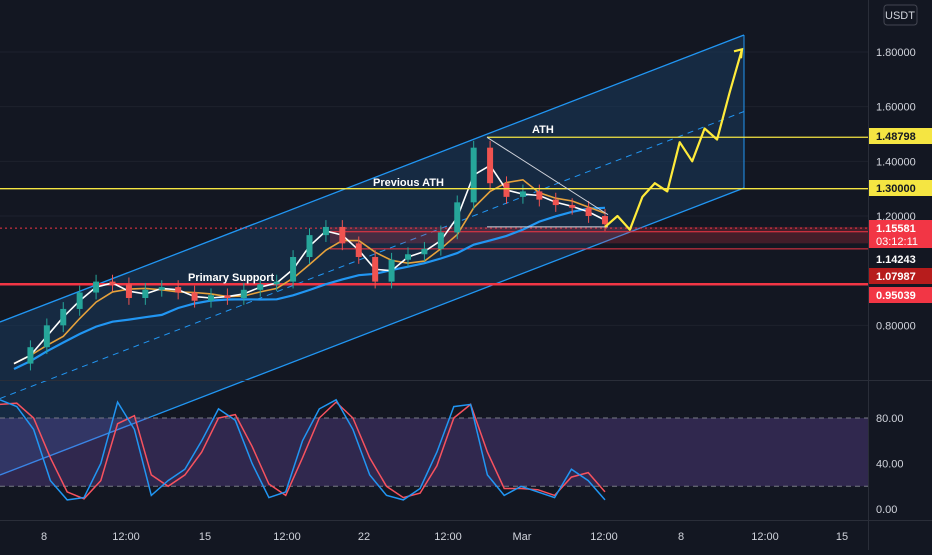 Image resolution: width=932 pixels, height=555 pixels. What do you see at coordinates (868, 275) in the screenshot?
I see `price-axis-border` at bounding box center [868, 275].